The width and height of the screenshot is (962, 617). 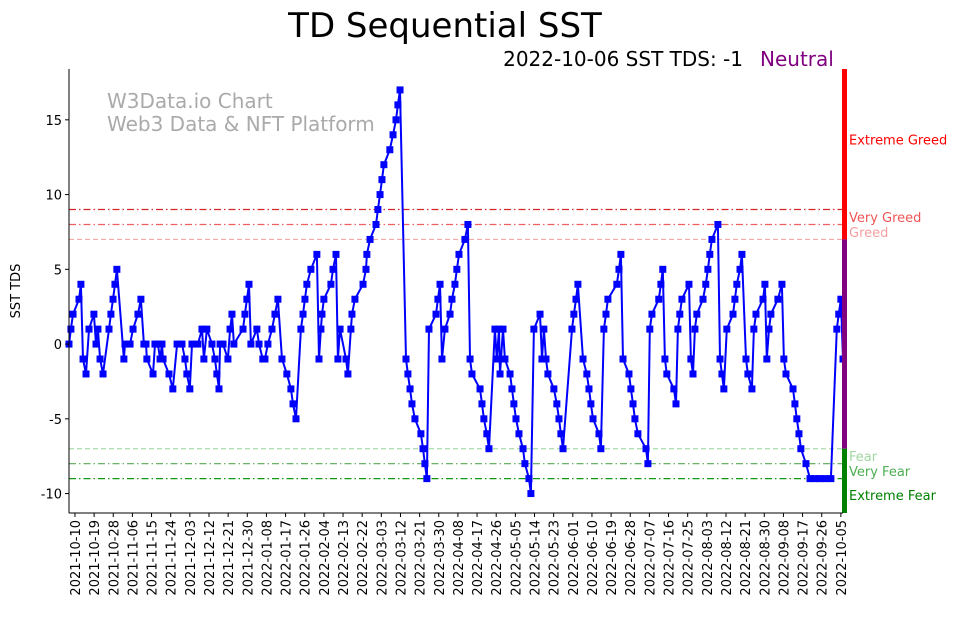 What do you see at coordinates (325, 558) in the screenshot?
I see `x-tick-label: 2022-02-04` at bounding box center [325, 558].